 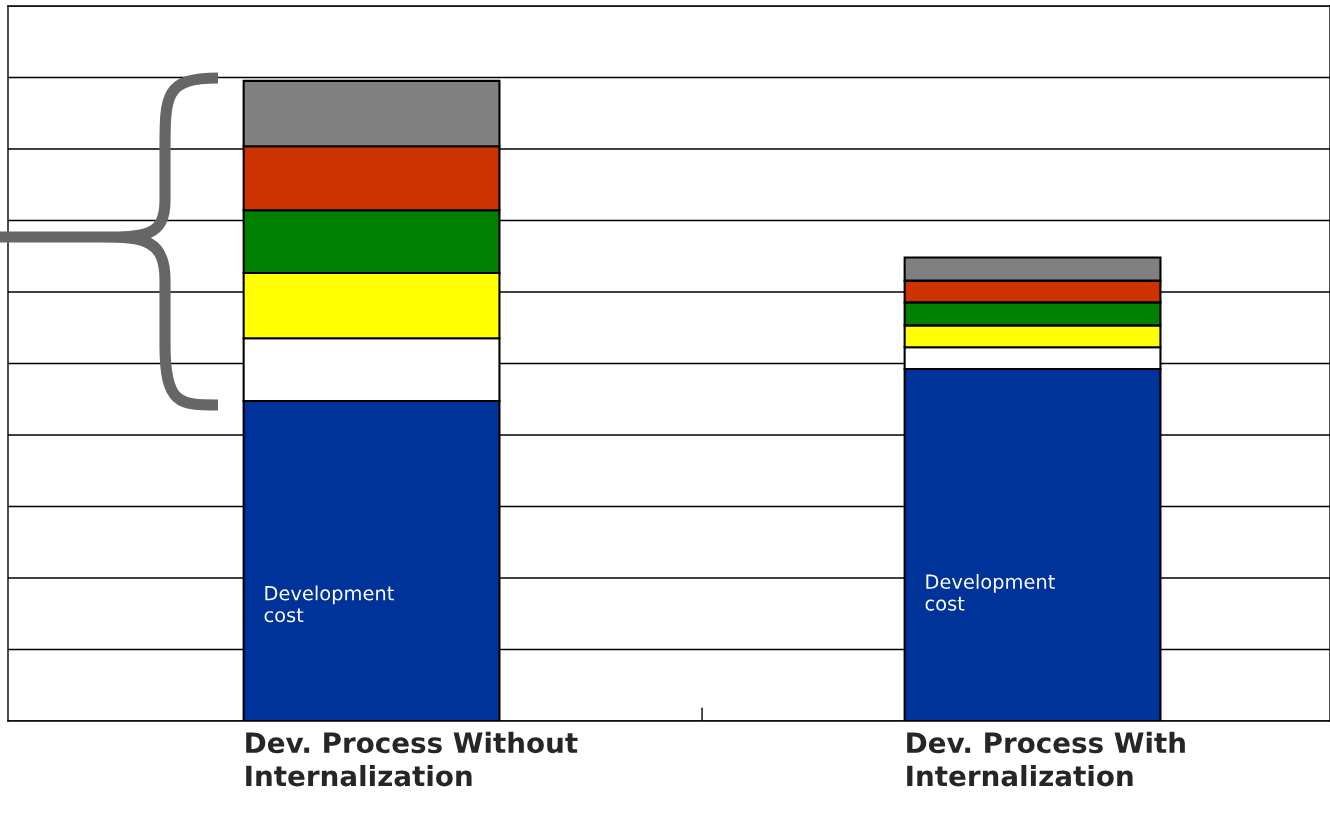 I want to click on x-tick-label: Dev. Process With Internalization, so click(x=1046, y=759).